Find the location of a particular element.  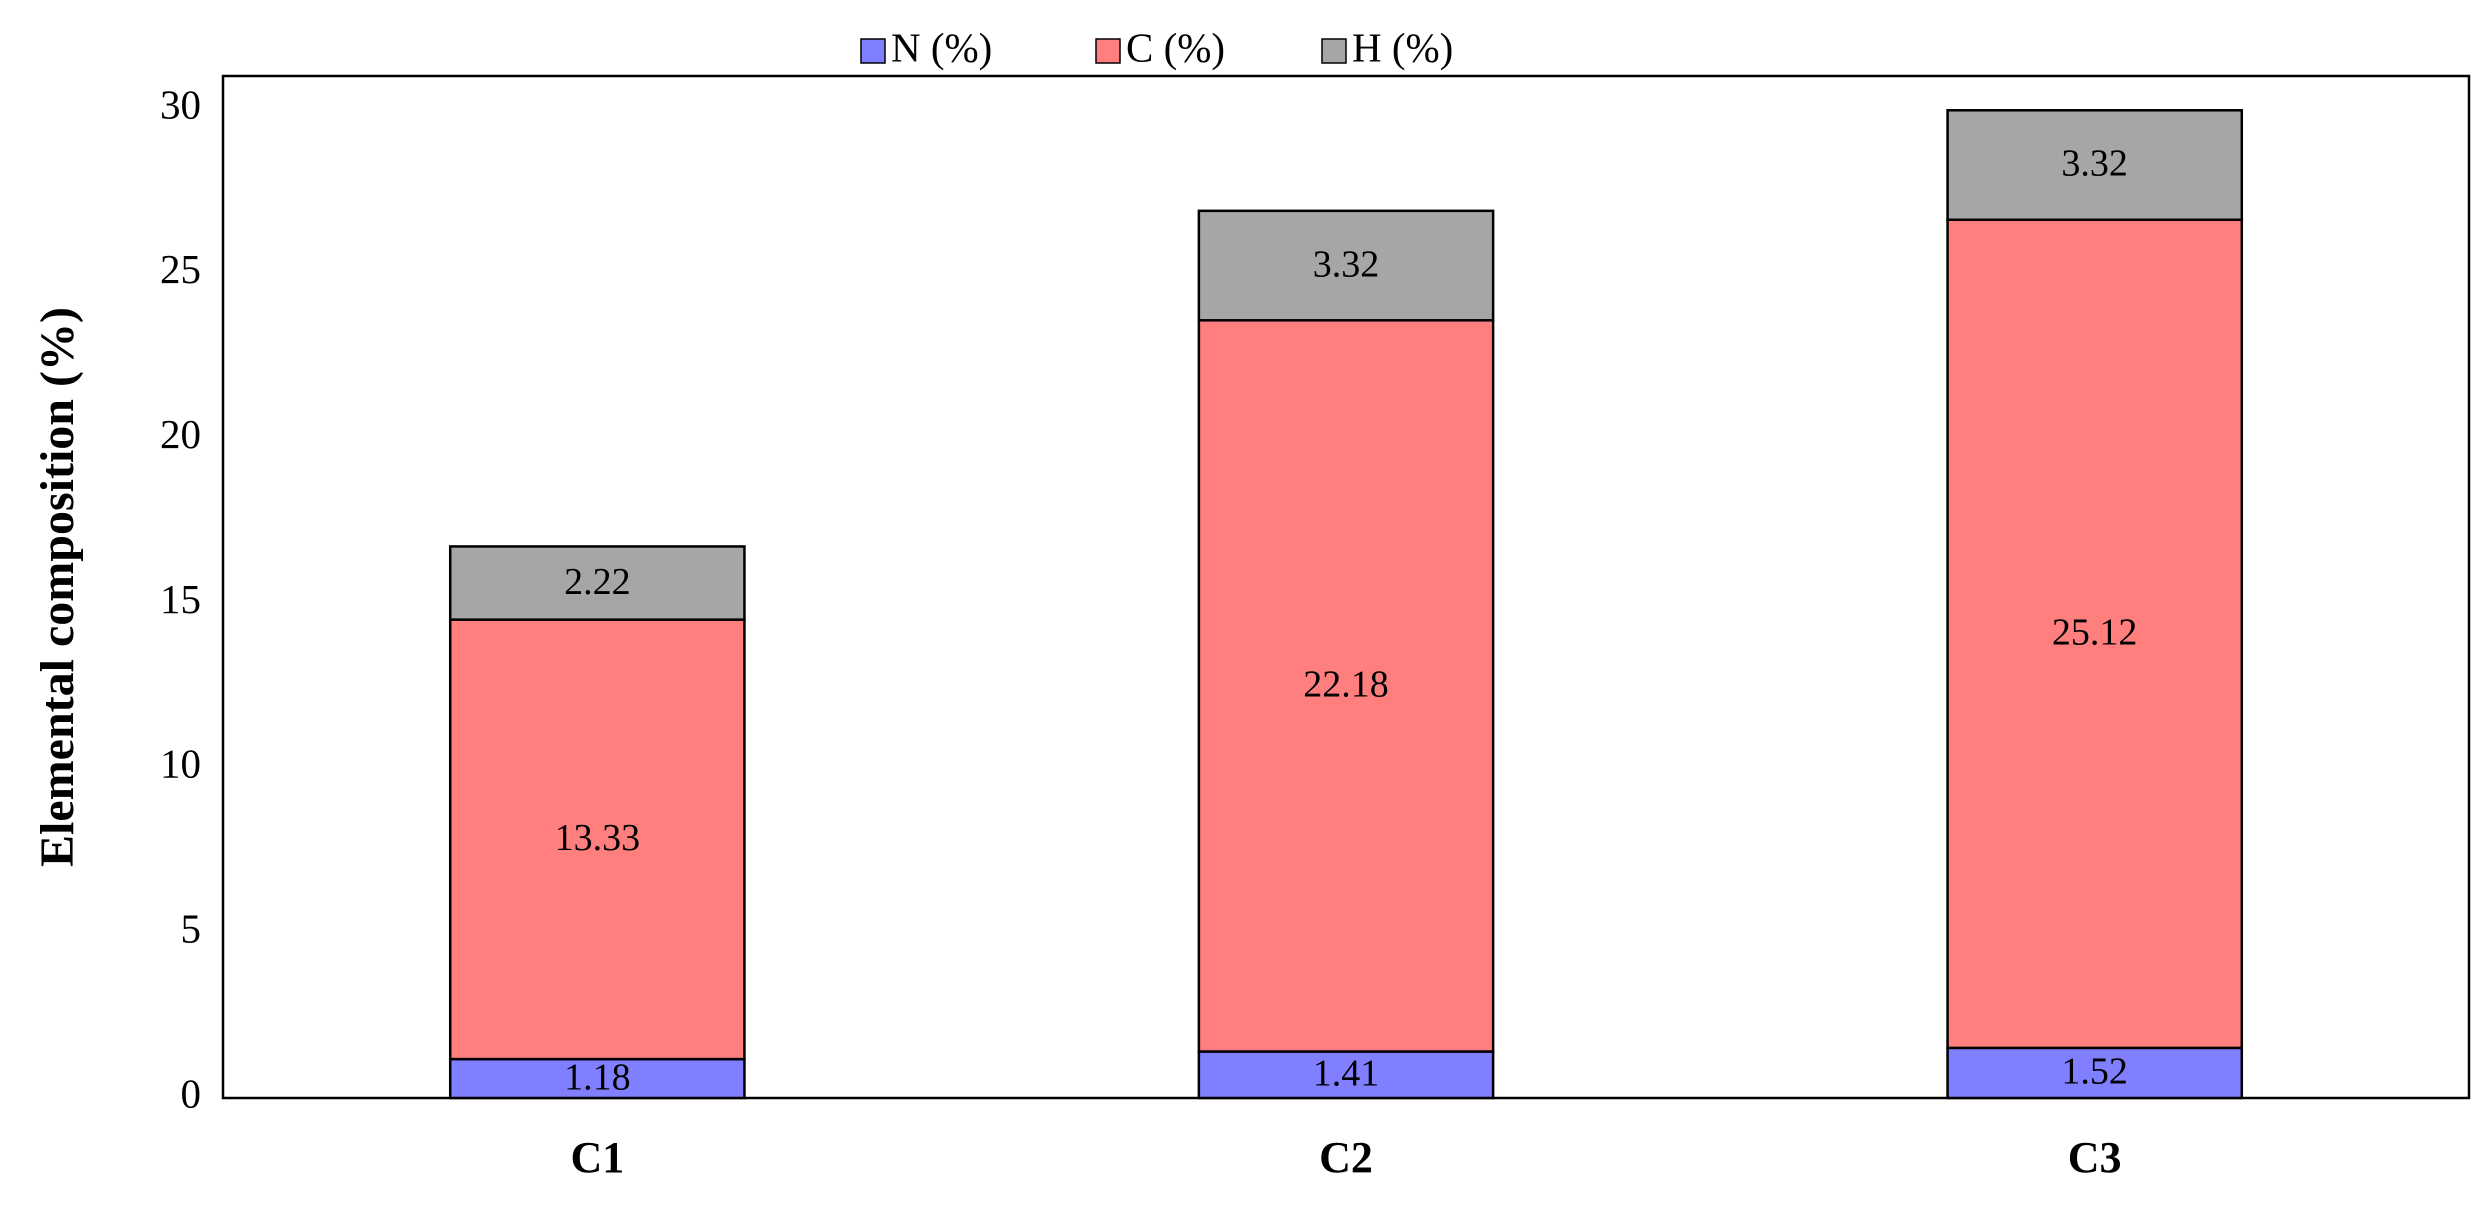

legend-label: H (%) is located at coordinates (1402, 47).